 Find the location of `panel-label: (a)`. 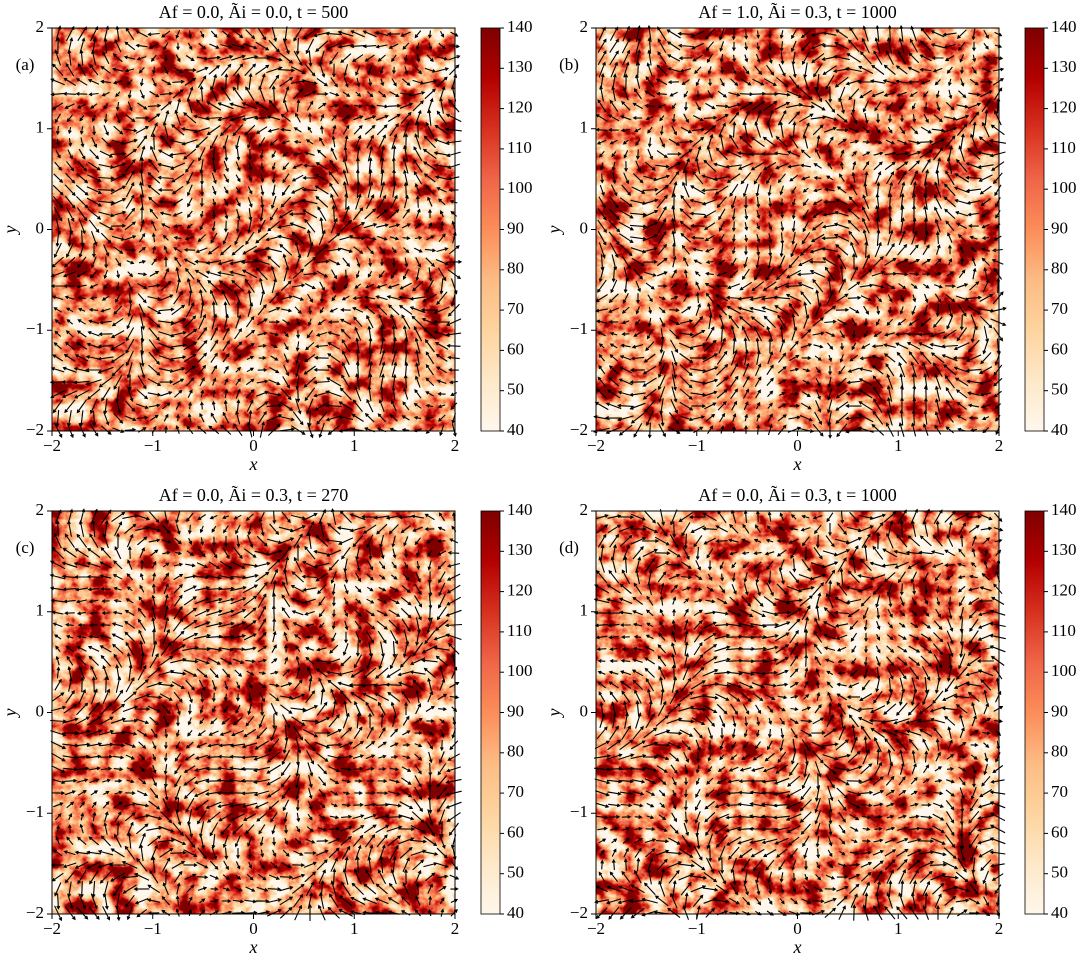

panel-label: (a) is located at coordinates (25, 64).